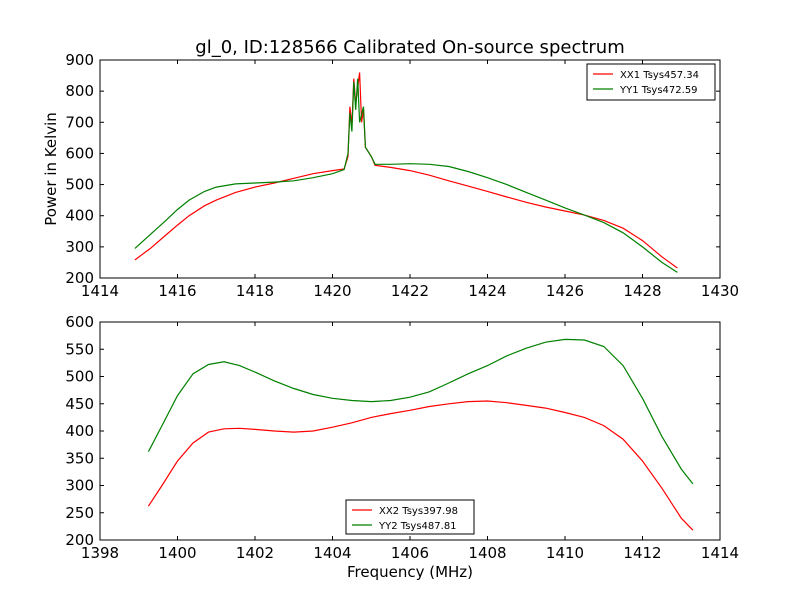 Image resolution: width=800 pixels, height=600 pixels. What do you see at coordinates (79, 91) in the screenshot?
I see `y-tick-label: 800` at bounding box center [79, 91].